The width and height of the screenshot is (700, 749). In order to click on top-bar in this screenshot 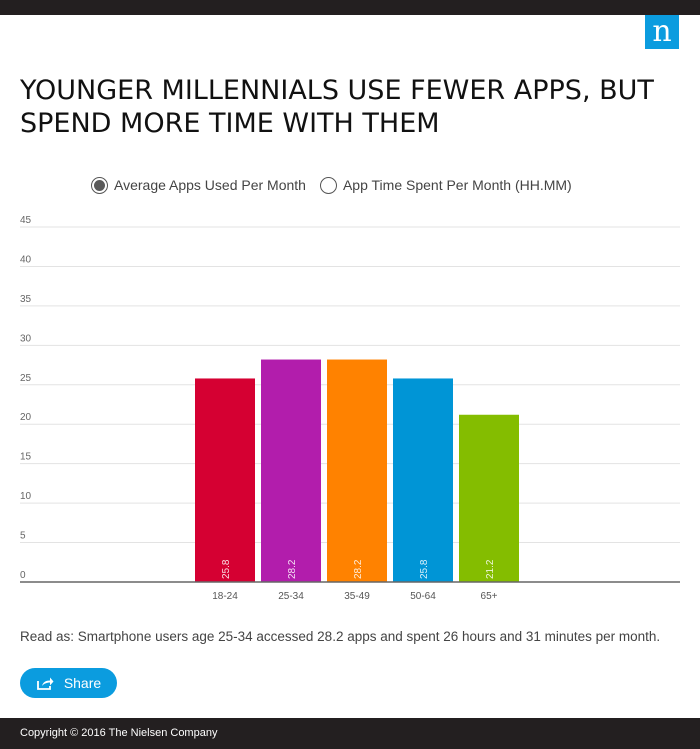, I will do `click(350, 7)`.